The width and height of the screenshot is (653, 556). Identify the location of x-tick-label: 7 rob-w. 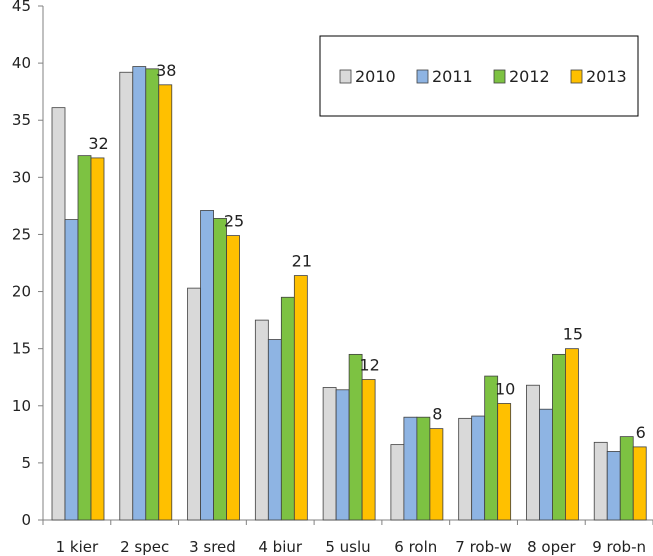
(483, 547).